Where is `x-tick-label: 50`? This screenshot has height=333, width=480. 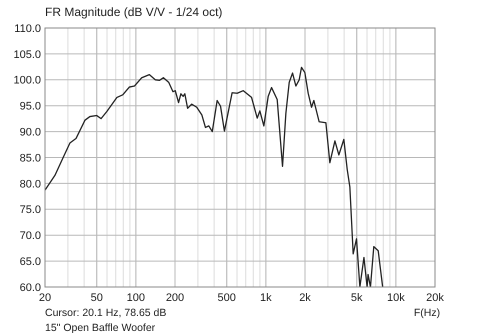 x-tick-label: 50 is located at coordinates (96, 298).